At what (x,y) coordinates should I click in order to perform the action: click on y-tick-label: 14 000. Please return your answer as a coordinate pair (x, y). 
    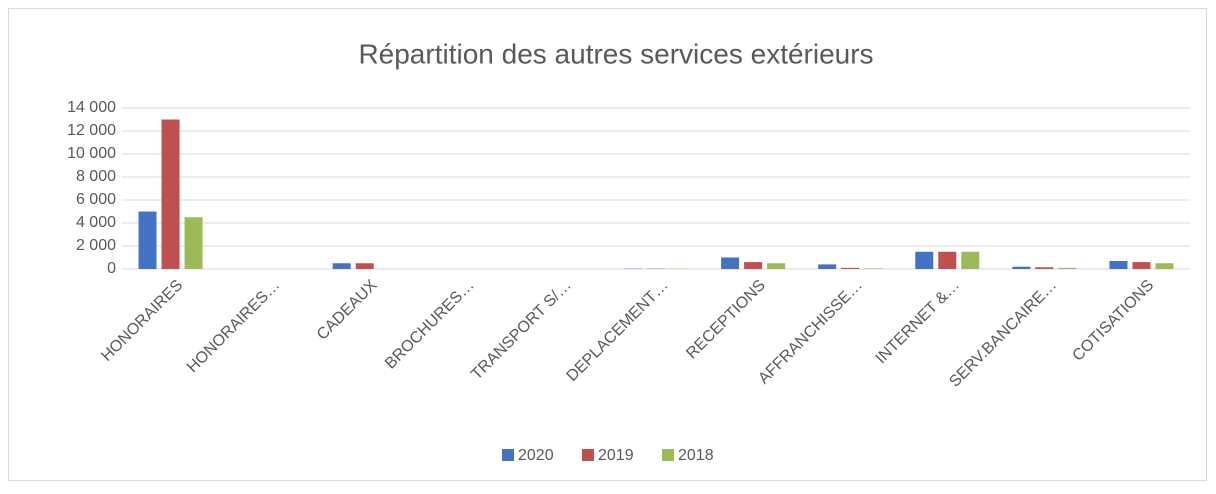
    Looking at the image, I should click on (91, 107).